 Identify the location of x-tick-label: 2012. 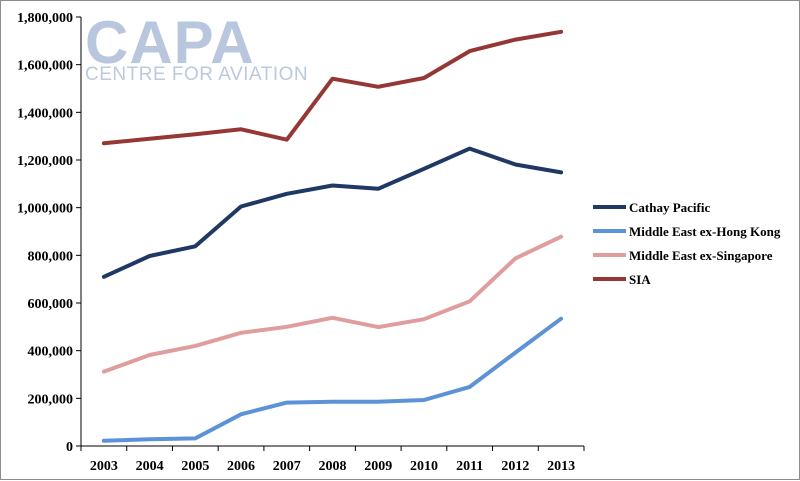
(515, 466).